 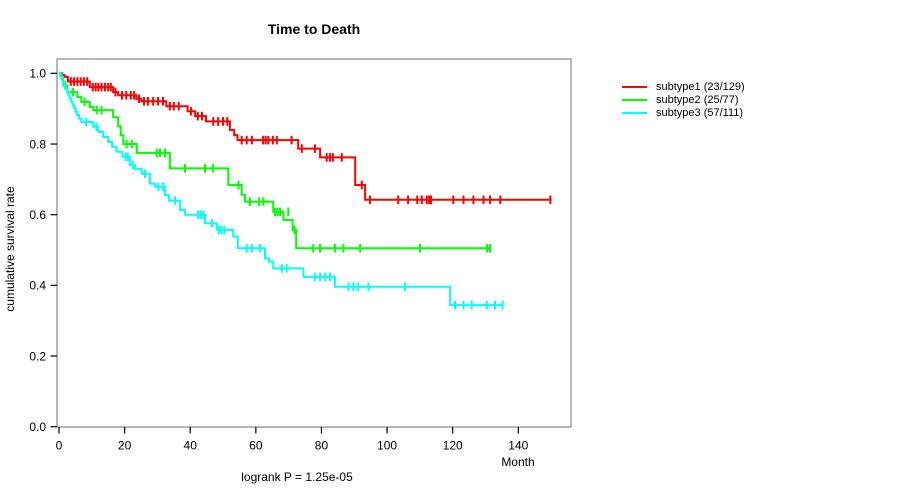 I want to click on legend-line-subtype2, so click(x=634, y=100).